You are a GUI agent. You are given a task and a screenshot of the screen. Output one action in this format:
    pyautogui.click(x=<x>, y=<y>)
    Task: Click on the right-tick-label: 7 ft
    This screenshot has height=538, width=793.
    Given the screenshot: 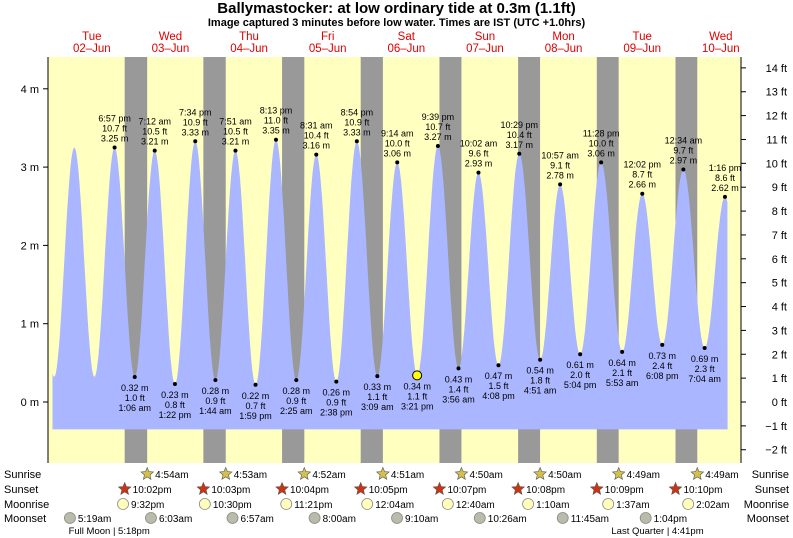 What is the action you would take?
    pyautogui.click(x=779, y=236)
    